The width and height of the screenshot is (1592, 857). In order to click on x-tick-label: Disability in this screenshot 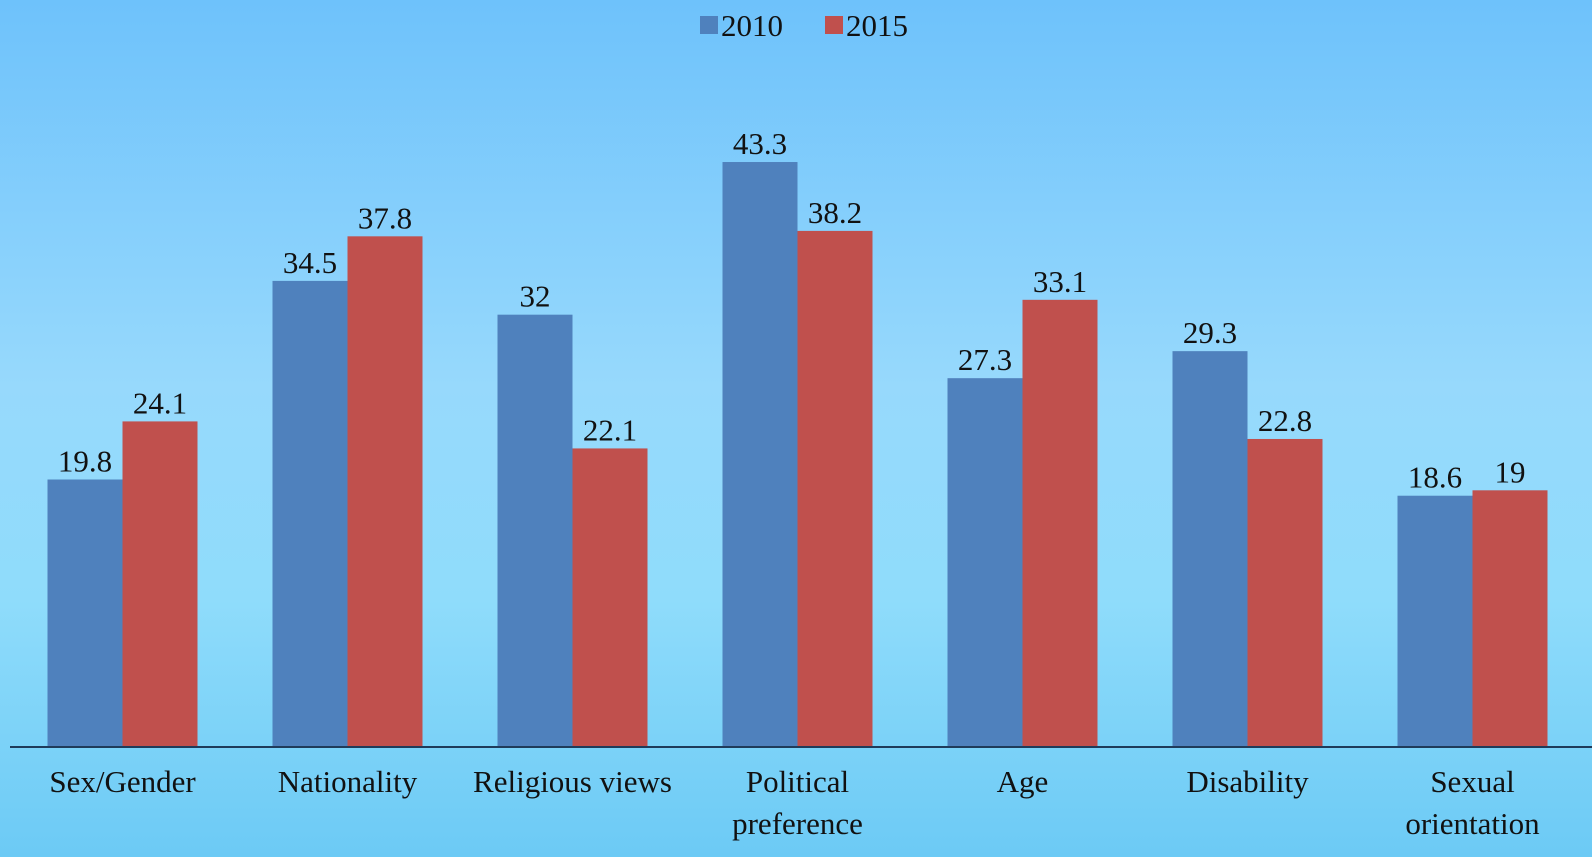, I will do `click(1247, 781)`.